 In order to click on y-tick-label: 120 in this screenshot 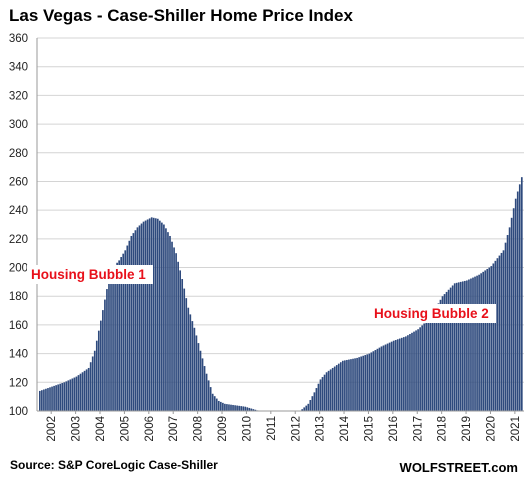, I will do `click(18, 383)`.